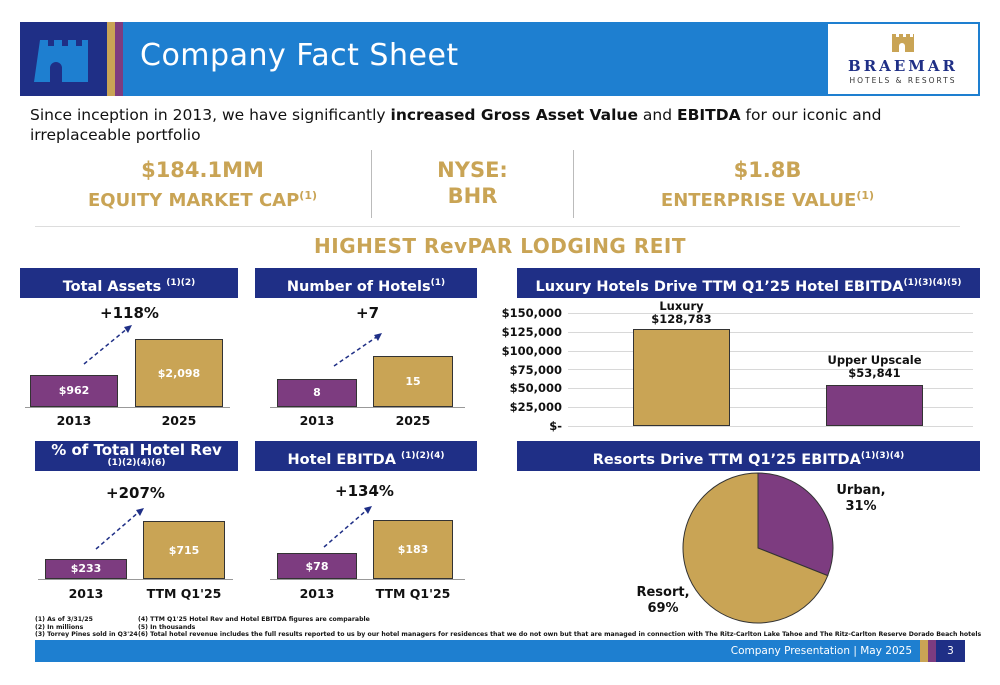  What do you see at coordinates (932, 651) in the screenshot?
I see `footer-purple-band` at bounding box center [932, 651].